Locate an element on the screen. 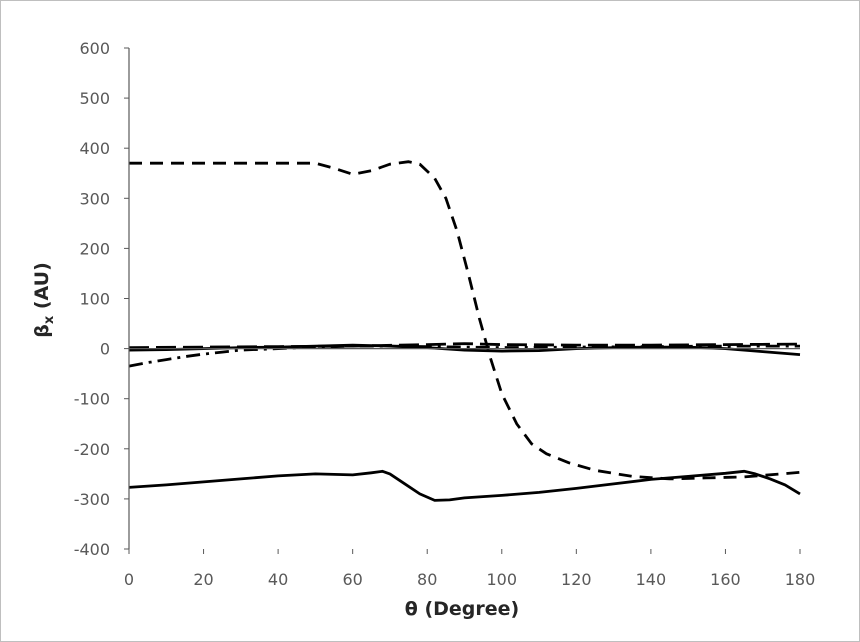 The image size is (860, 642). y-tick-label: -200 is located at coordinates (92, 449).